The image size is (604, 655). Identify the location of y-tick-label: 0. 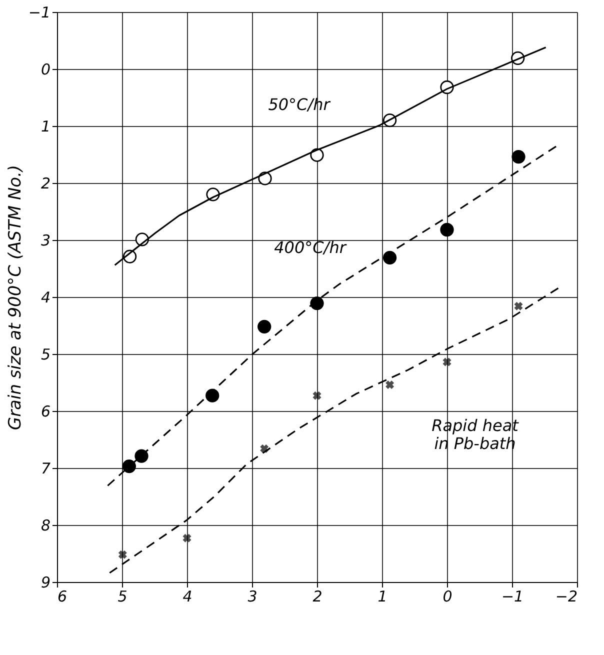
(45, 69).